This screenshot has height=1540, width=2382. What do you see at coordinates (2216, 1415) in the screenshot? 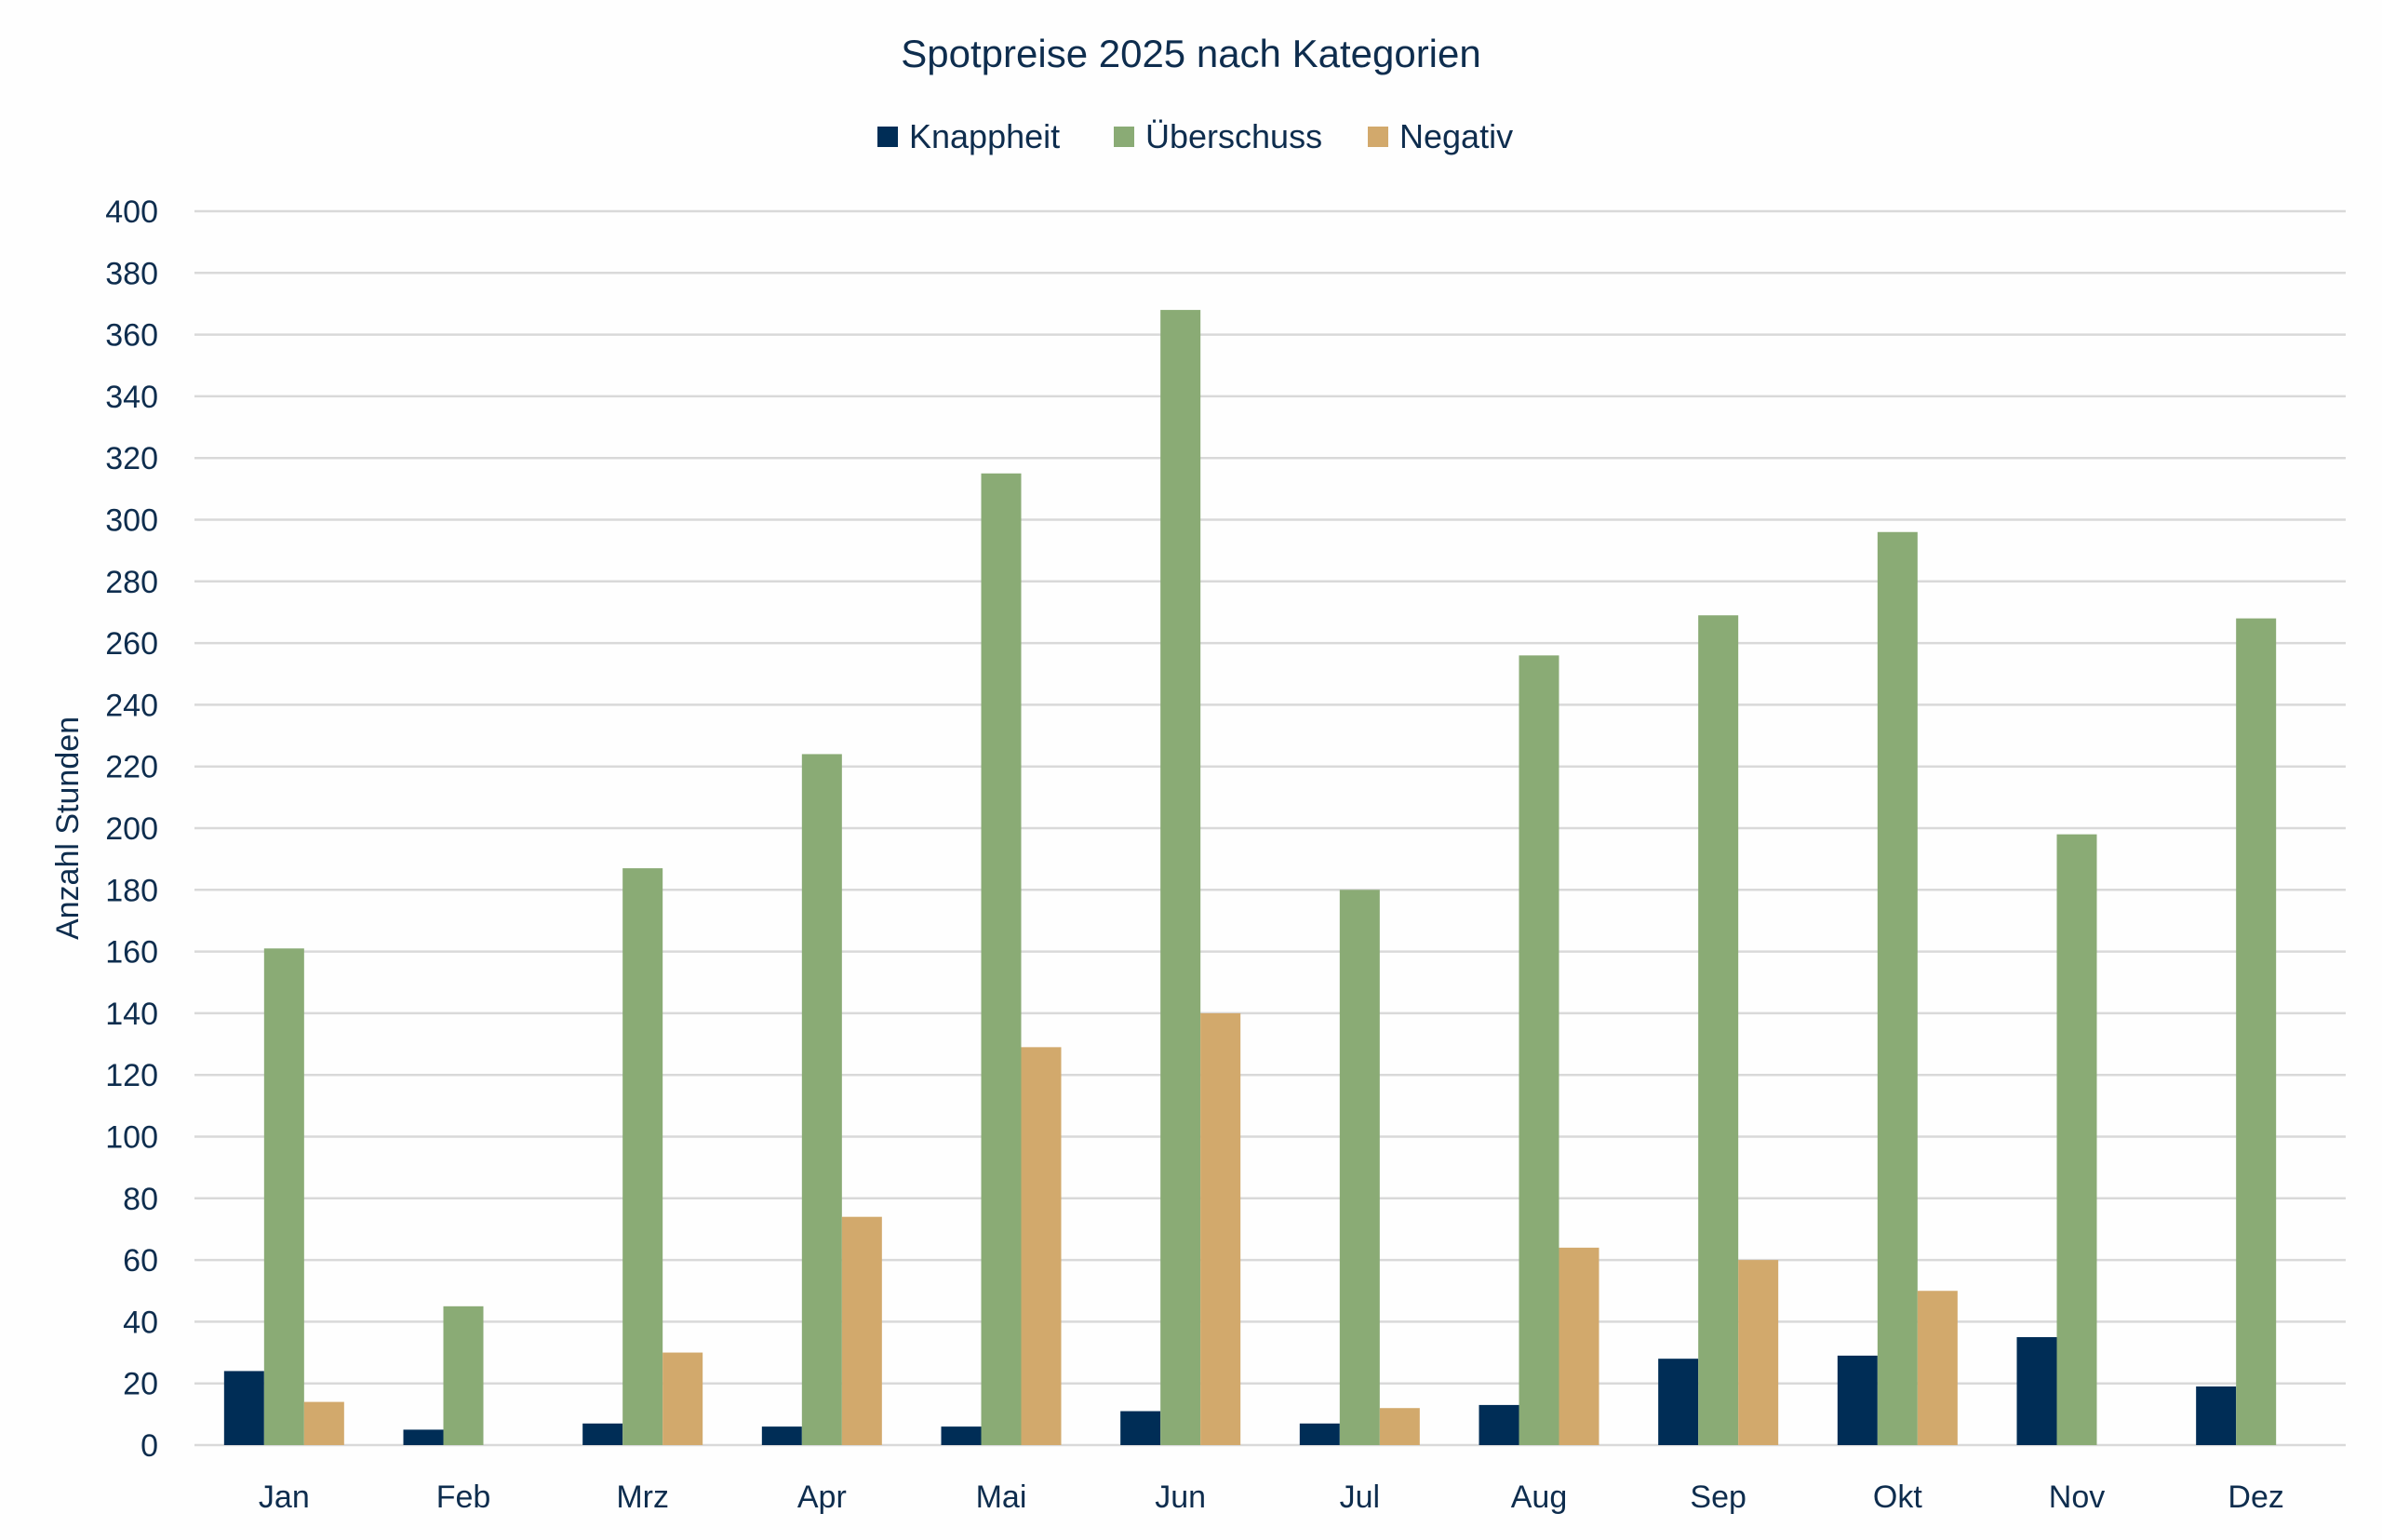
I see `bar-knappheit-dez` at bounding box center [2216, 1415].